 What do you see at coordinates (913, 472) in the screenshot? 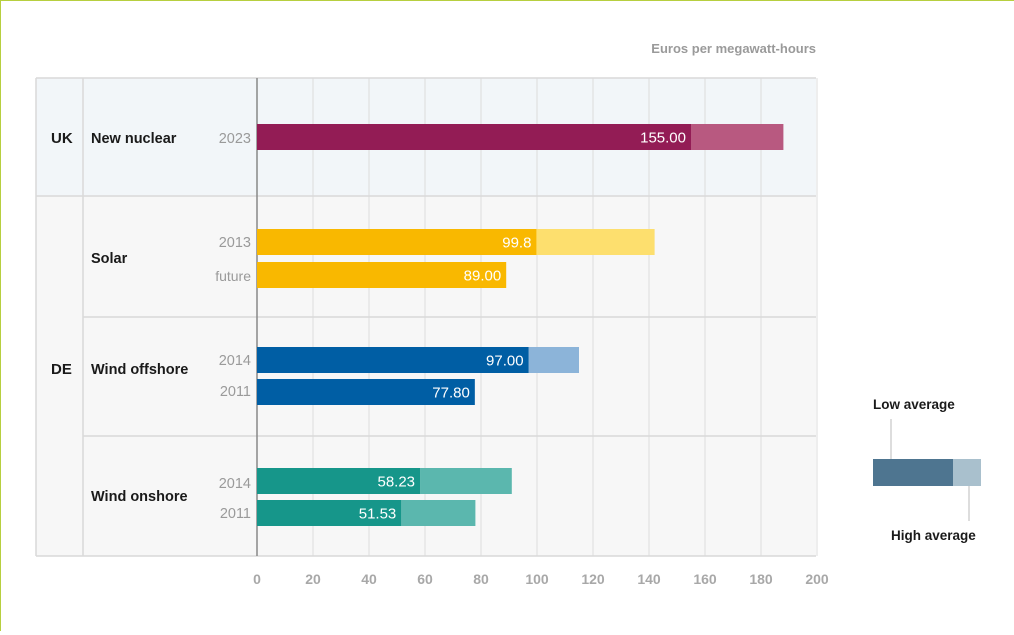
I see `legend-low-swatch` at bounding box center [913, 472].